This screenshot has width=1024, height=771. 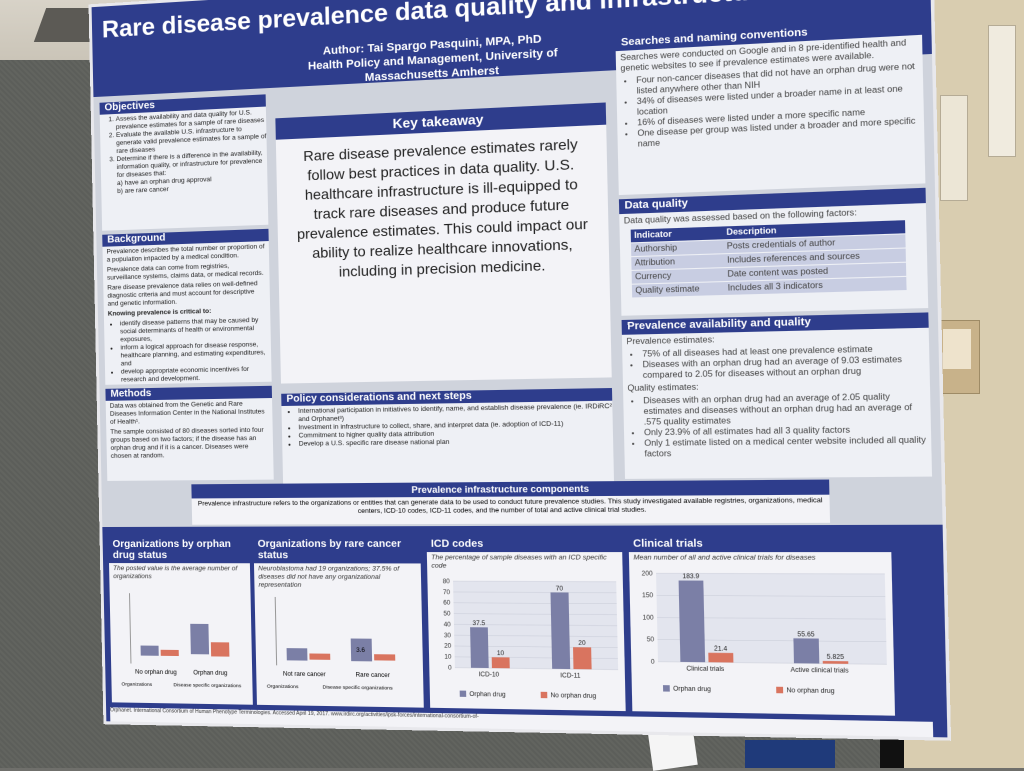 What do you see at coordinates (448, 647) in the screenshot?
I see `y-tick-label: 20` at bounding box center [448, 647].